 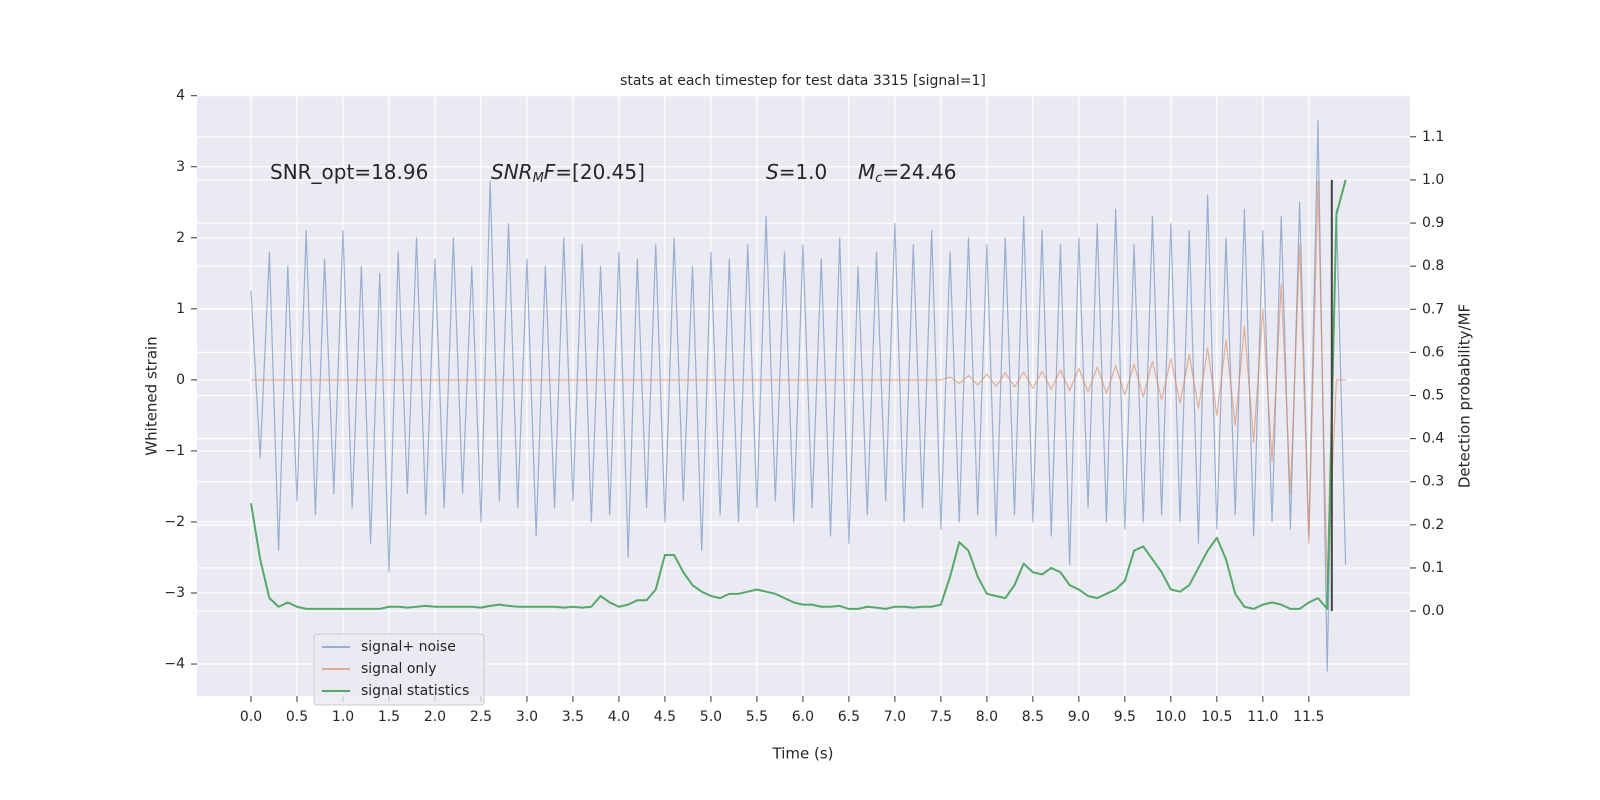 I want to click on annotation-part: c, so click(x=878, y=178).